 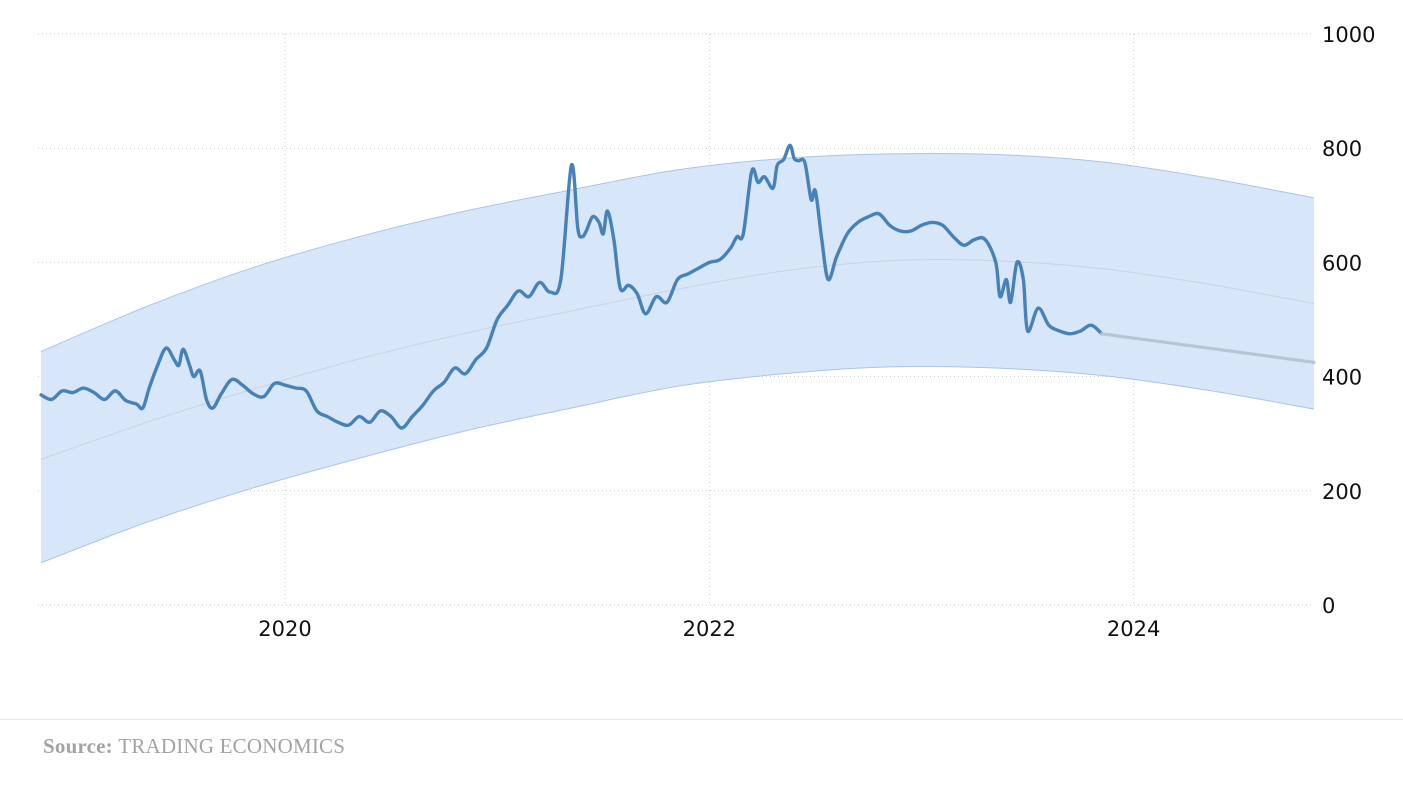 I want to click on y-tick-label: 200, so click(x=1342, y=492).